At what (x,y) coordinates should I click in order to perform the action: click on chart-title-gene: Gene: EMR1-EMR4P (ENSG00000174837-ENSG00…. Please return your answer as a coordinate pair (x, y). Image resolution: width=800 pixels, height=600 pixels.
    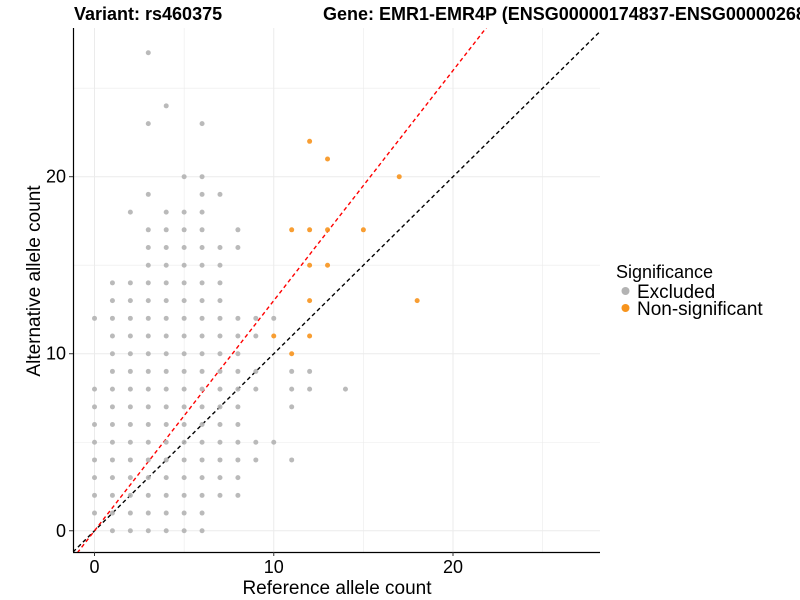
    Looking at the image, I should click on (561, 14).